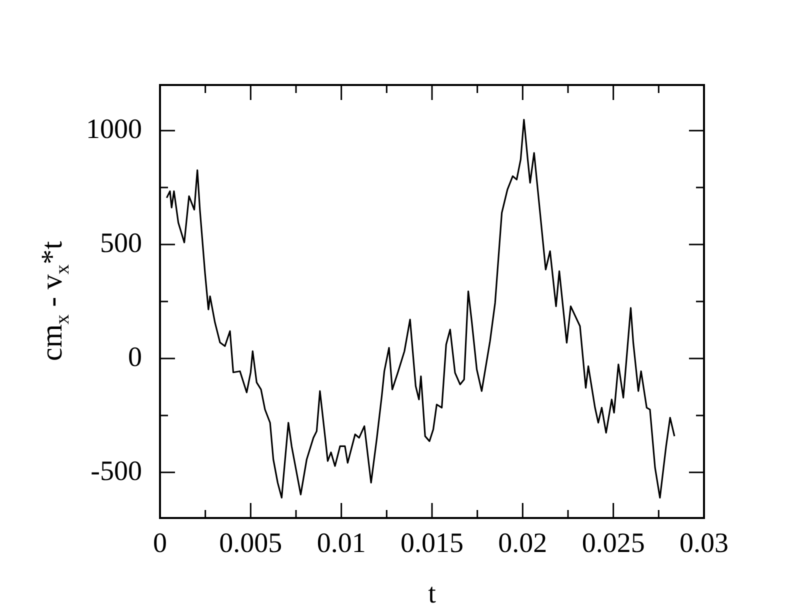 This screenshot has width=792, height=612. What do you see at coordinates (432, 544) in the screenshot?
I see `x-tick-label: 0.015` at bounding box center [432, 544].